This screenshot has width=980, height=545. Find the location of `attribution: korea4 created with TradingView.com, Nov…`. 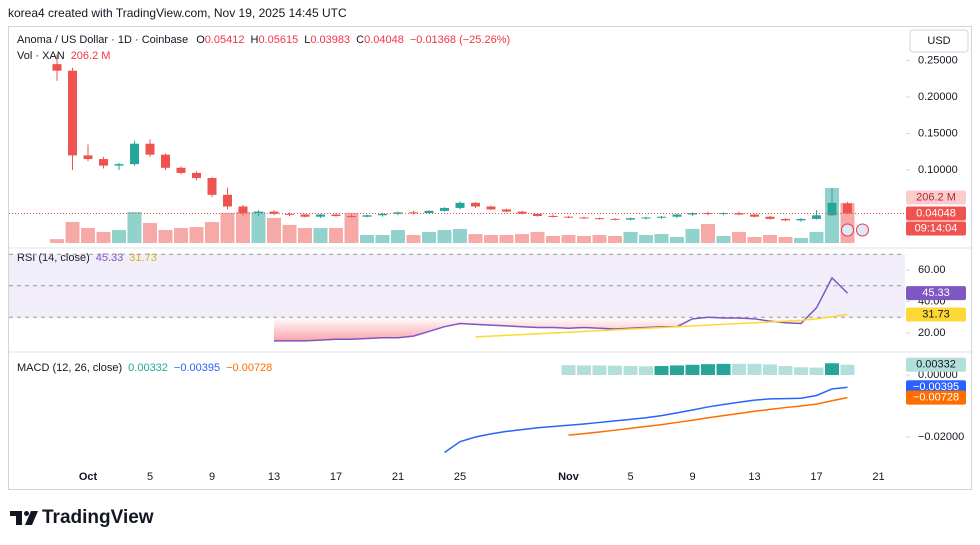

attribution: korea4 created with TradingView.com, Nov… is located at coordinates (177, 13).